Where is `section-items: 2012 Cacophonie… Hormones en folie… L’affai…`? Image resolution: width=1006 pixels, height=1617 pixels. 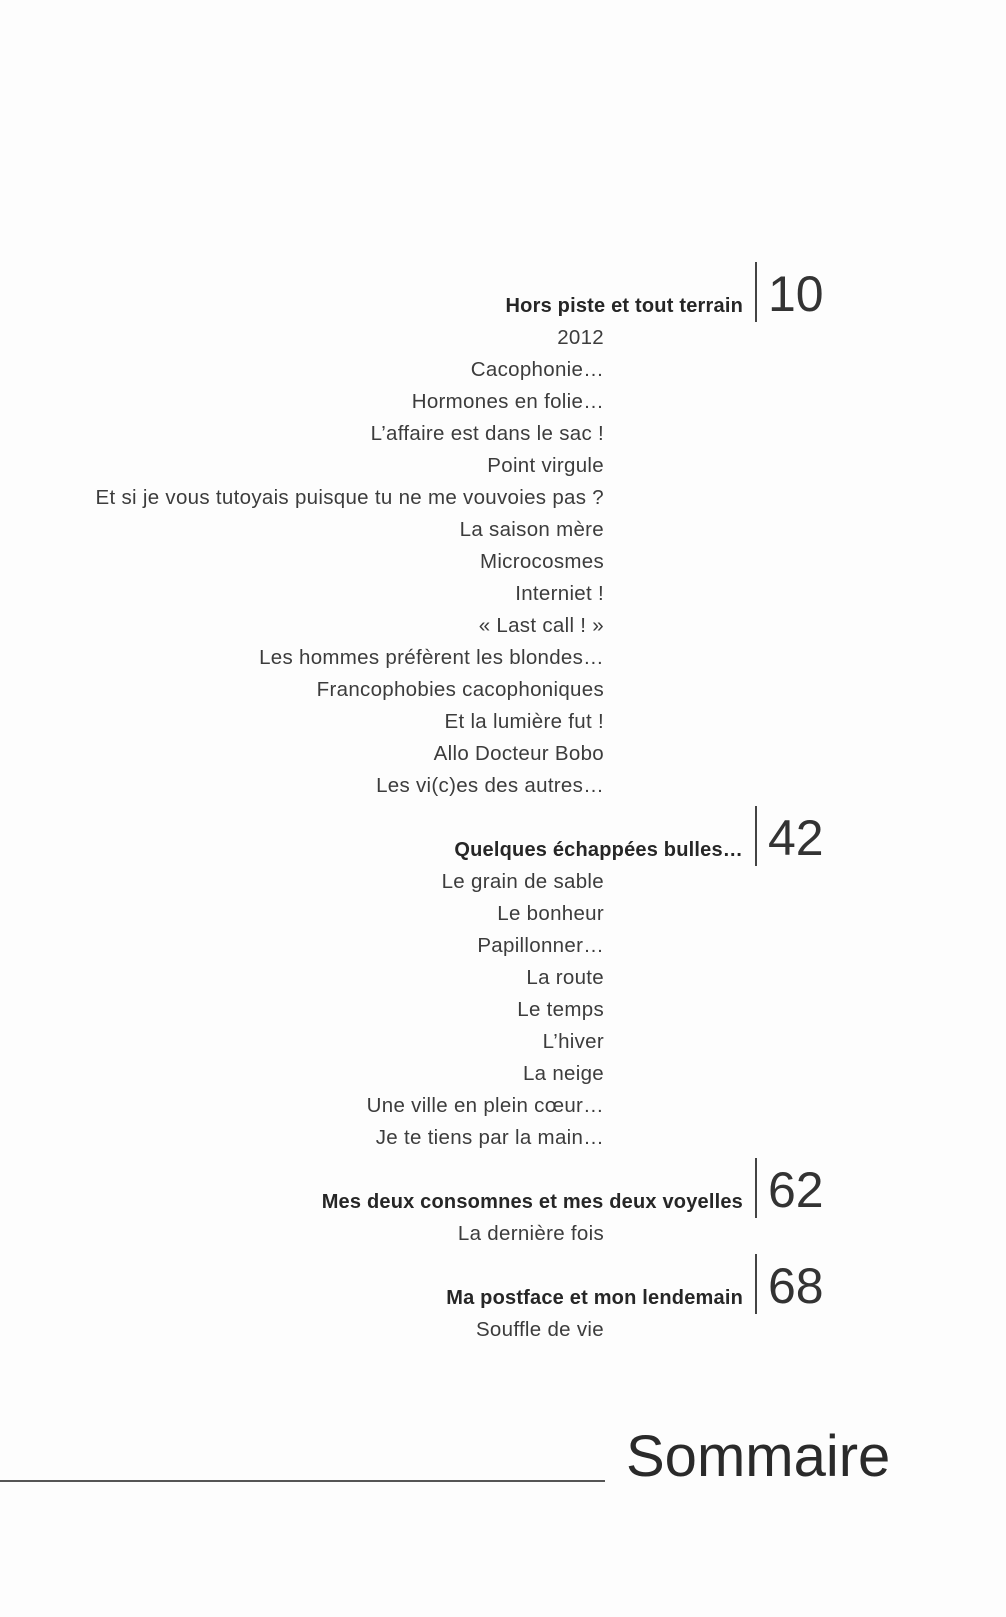
section-items: 2012 Cacophonie… Hormones en folie… L’affai… is located at coordinates (350, 562).